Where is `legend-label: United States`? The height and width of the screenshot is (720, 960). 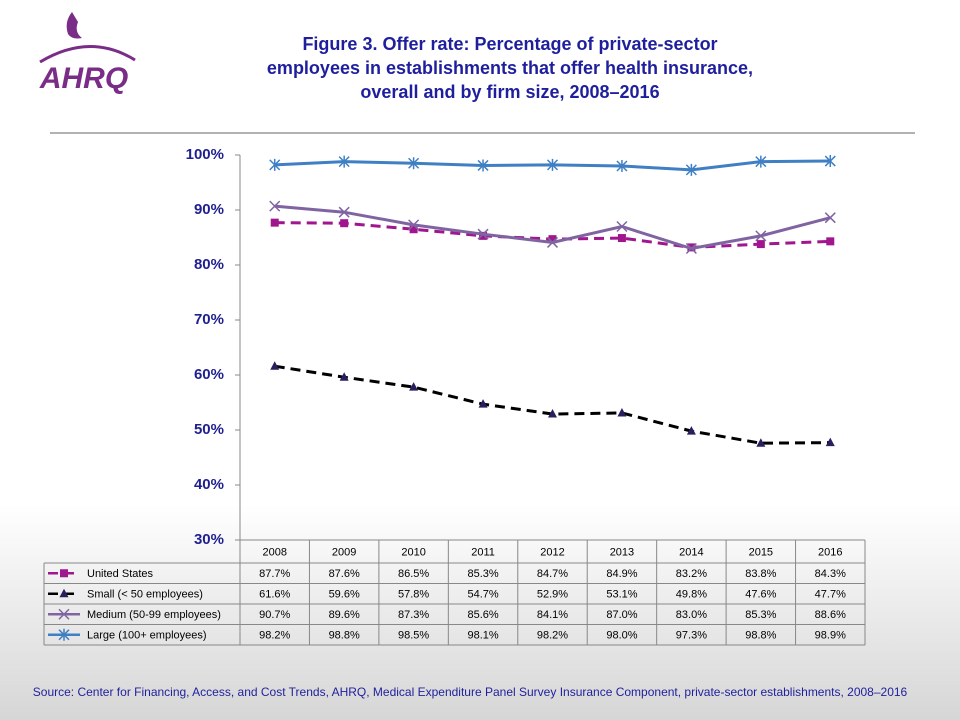 legend-label: United States is located at coordinates (120, 574).